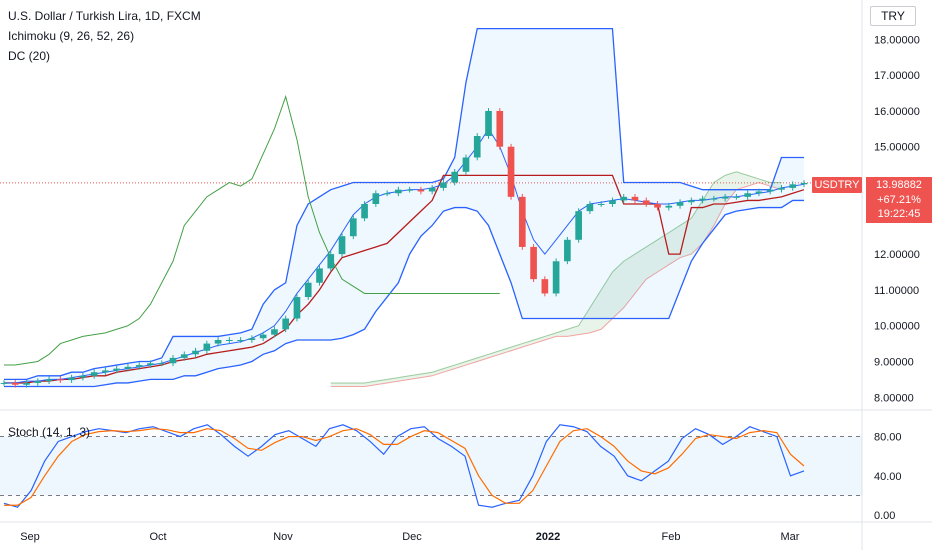 This screenshot has width=932, height=555. What do you see at coordinates (896, 291) in the screenshot?
I see `y-tick-label: 11.00000` at bounding box center [896, 291].